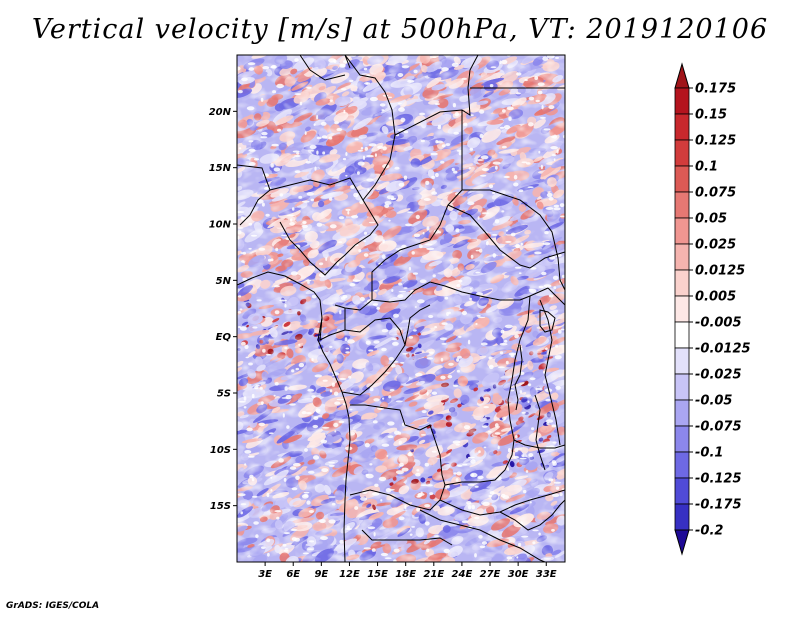  I want to click on colorbar-label: 0.075, so click(715, 193).